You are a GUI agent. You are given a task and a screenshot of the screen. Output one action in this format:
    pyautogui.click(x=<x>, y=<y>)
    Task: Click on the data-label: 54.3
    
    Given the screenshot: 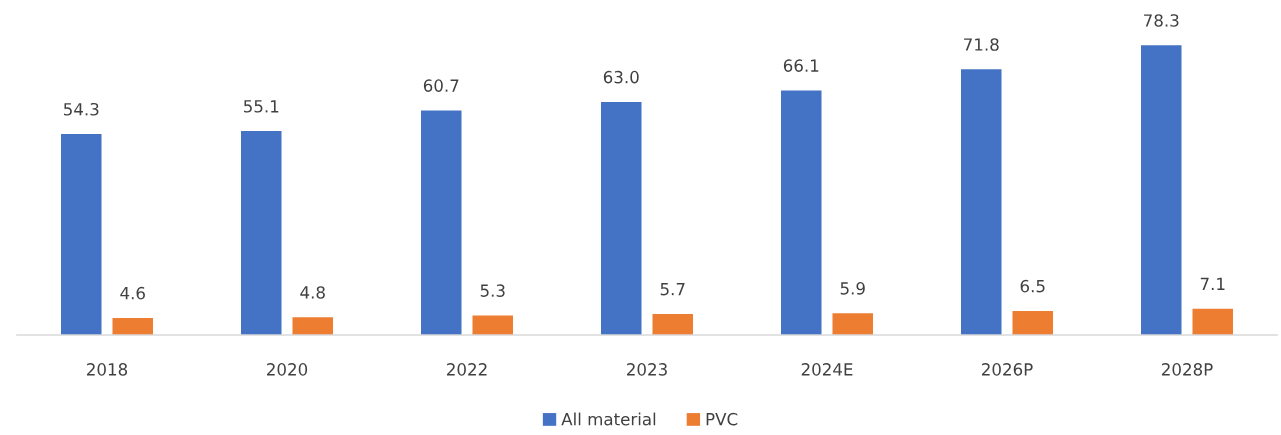 What is the action you would take?
    pyautogui.click(x=81, y=109)
    